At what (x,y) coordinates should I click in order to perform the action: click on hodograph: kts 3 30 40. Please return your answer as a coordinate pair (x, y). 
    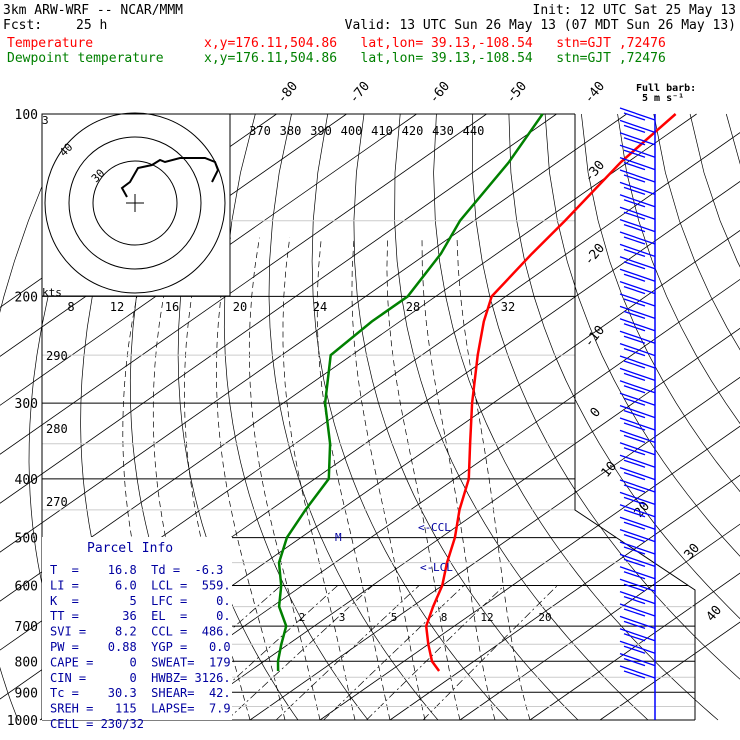
    Looking at the image, I should click on (136, 205).